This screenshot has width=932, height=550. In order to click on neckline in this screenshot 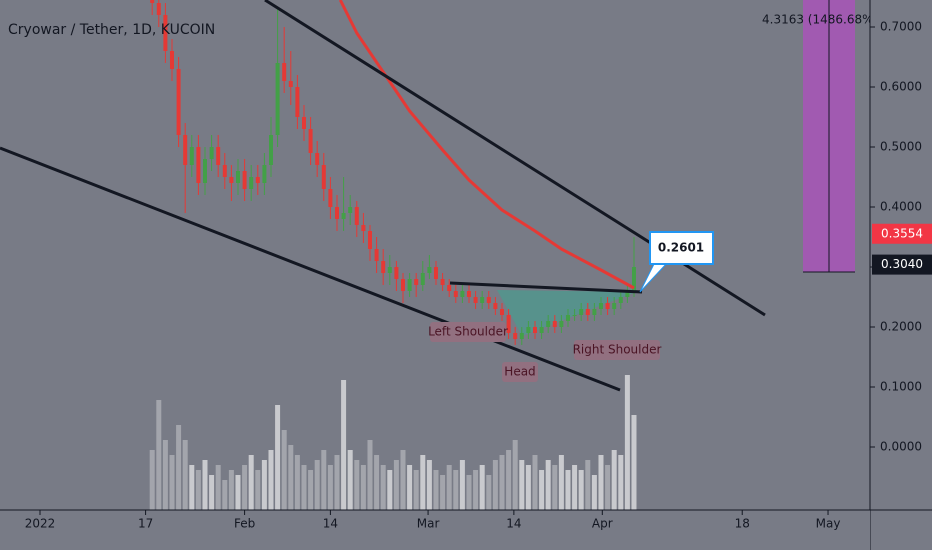, I will do `click(546, 287)`.